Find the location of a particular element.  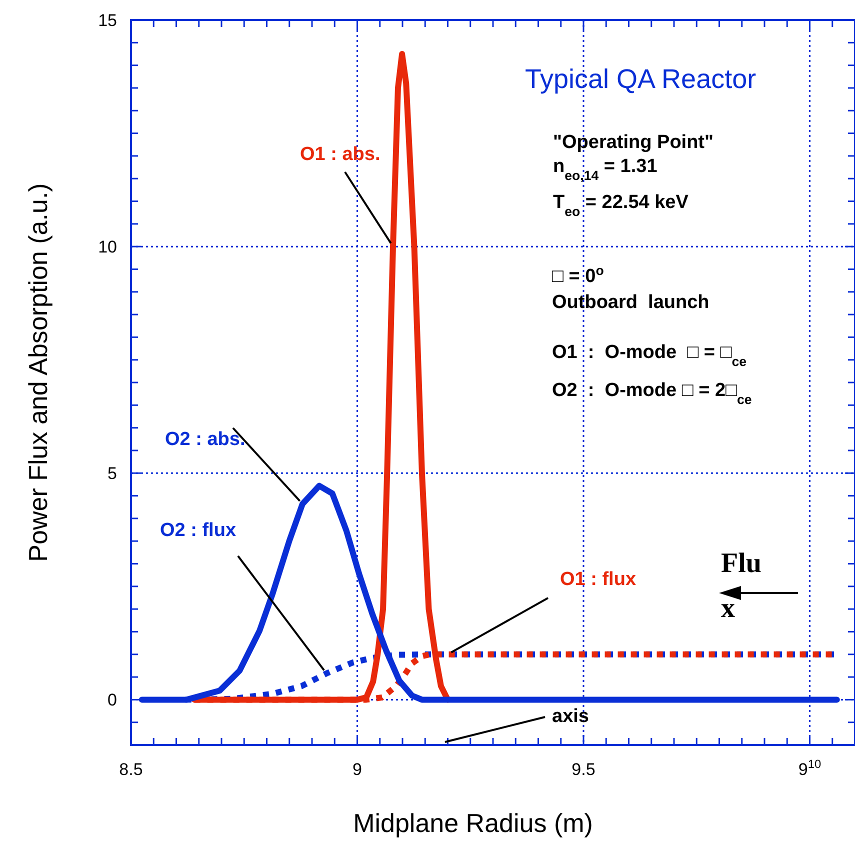

x-tick-label: 8.5 is located at coordinates (131, 769).